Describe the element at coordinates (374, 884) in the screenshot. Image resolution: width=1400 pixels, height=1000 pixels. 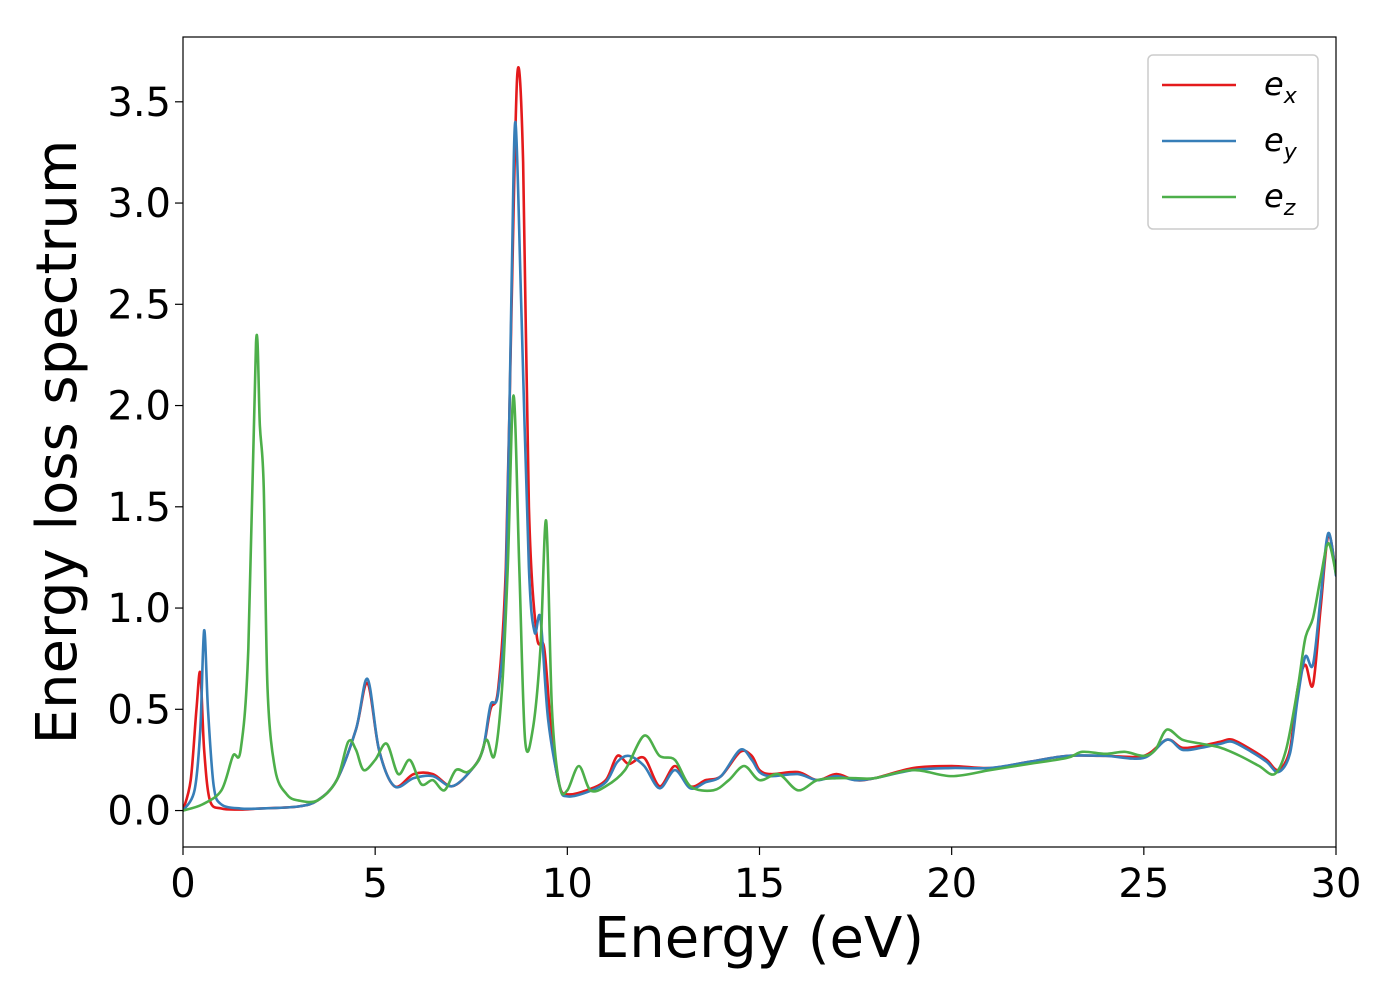
I see `x-tick-label: 5` at that location.